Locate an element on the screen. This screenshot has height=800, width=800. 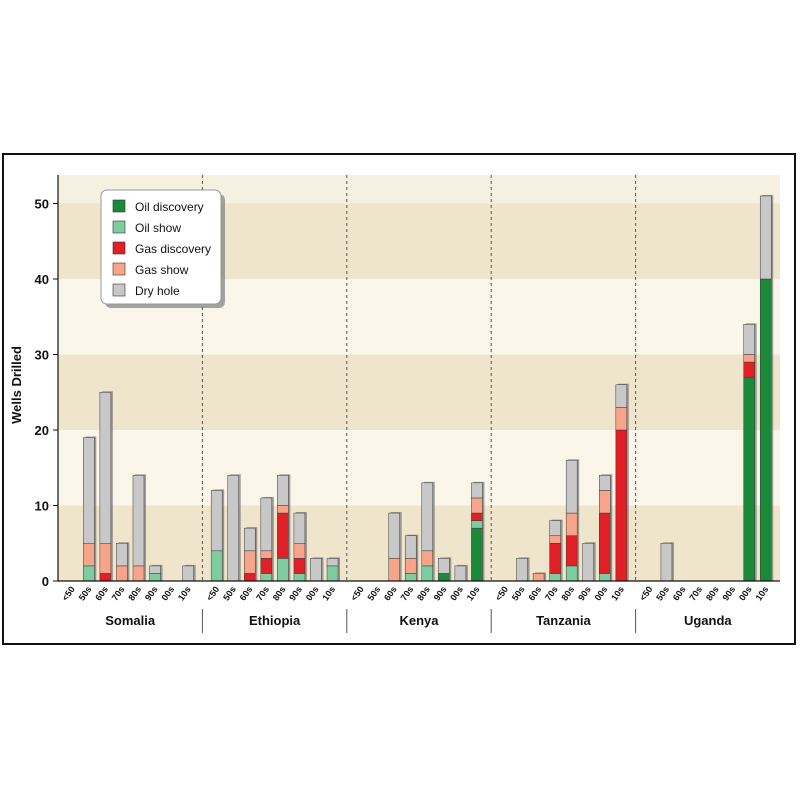
y-tick-label: 30 is located at coordinates (42, 355).